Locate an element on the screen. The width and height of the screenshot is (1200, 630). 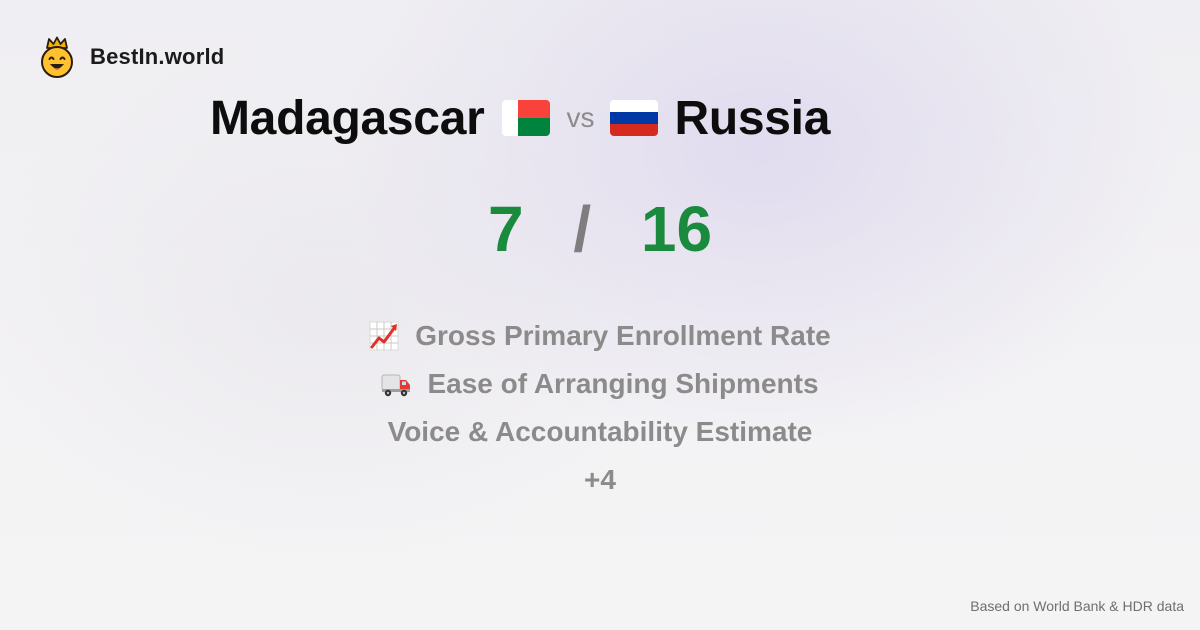
vs-label: vs is located at coordinates (580, 117).